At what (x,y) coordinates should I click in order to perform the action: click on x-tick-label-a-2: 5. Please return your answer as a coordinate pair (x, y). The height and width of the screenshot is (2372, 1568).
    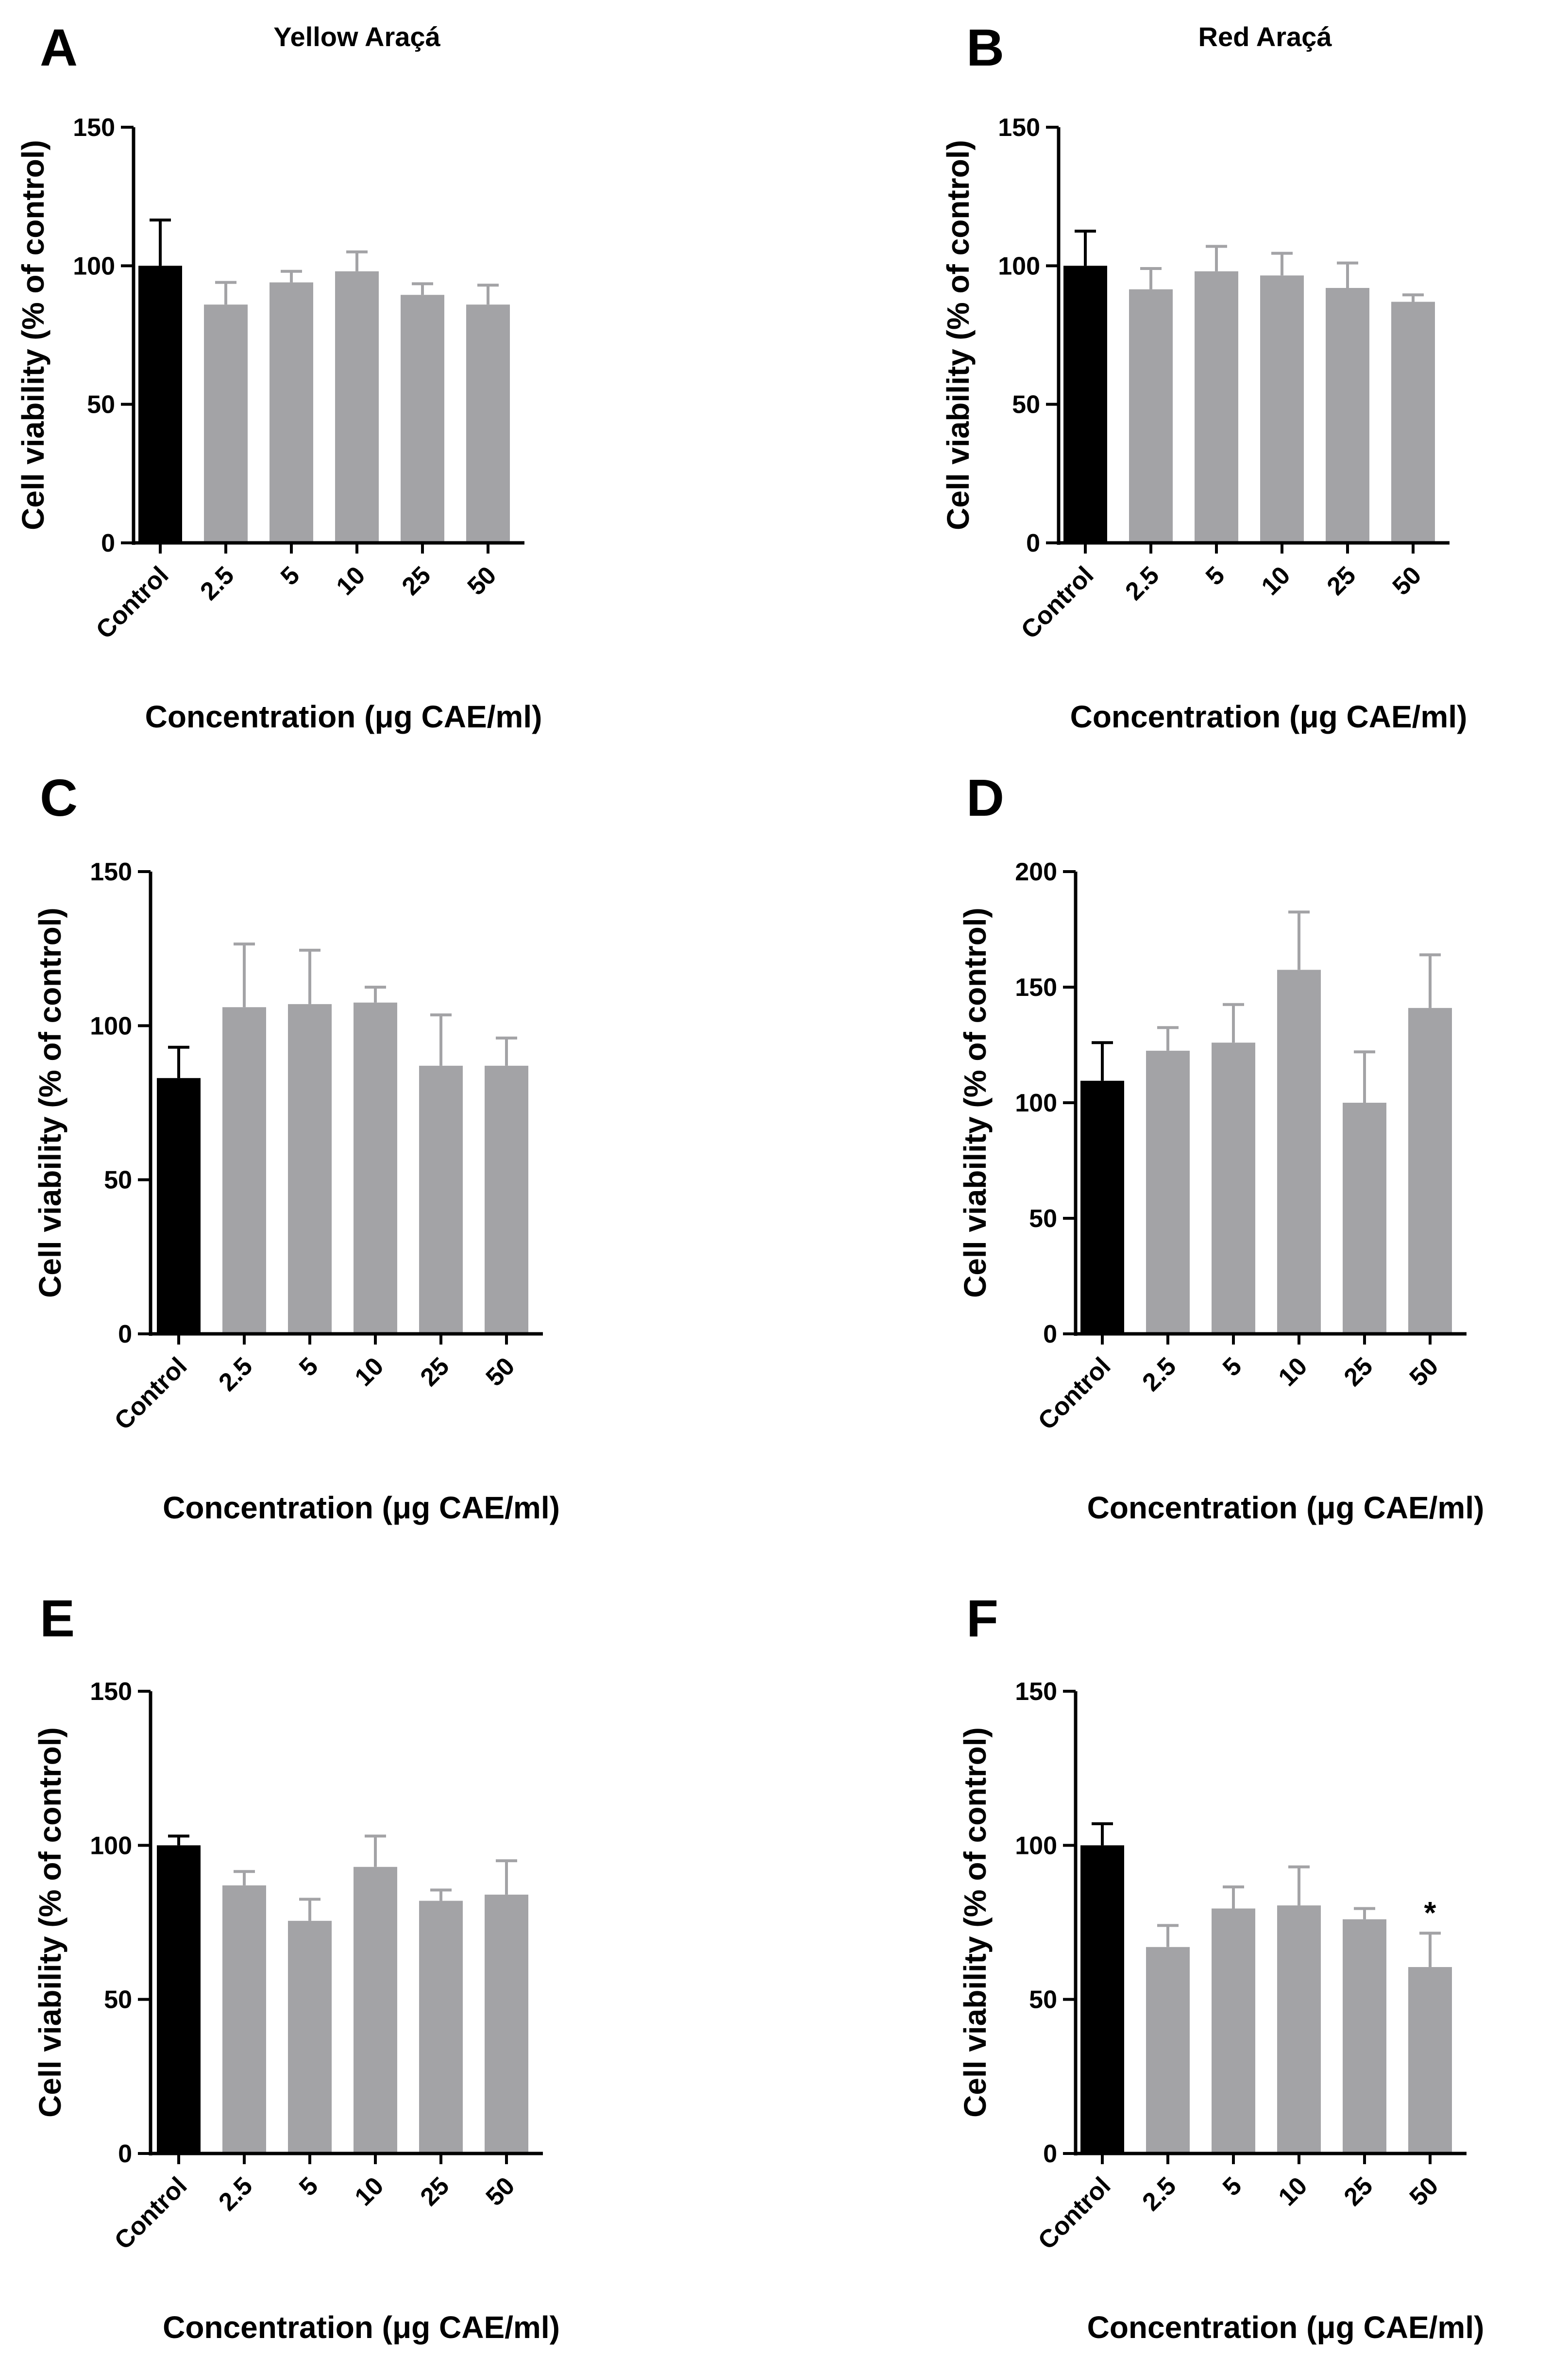
    Looking at the image, I should click on (290, 575).